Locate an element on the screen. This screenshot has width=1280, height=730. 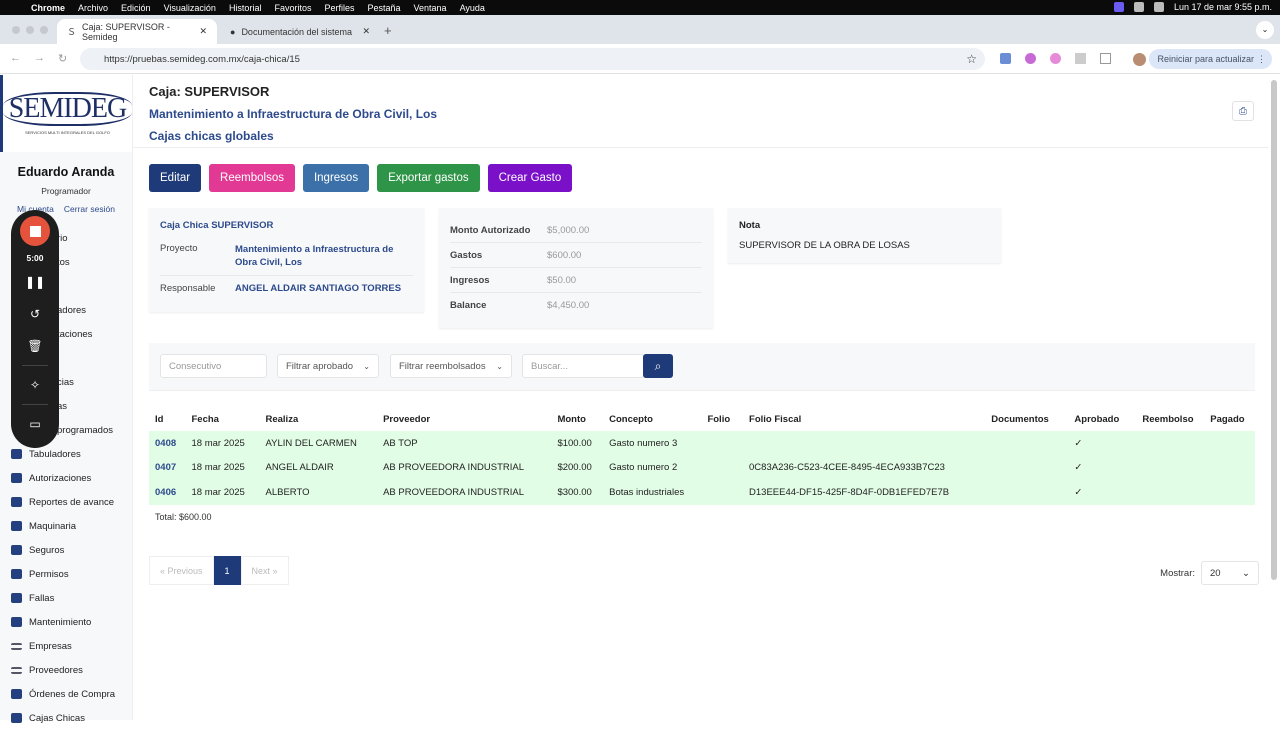
update-label: Reiniciar para actualizar is located at coordinates (1205, 59).